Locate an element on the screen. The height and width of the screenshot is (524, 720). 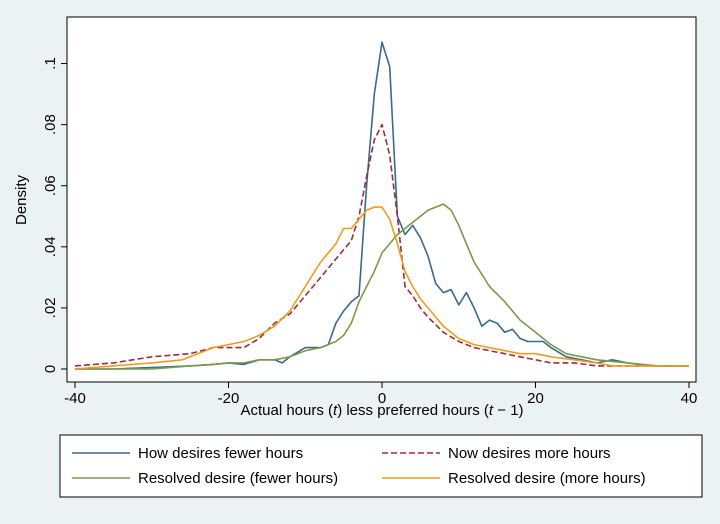
legend-label-4: Resolved desire (more hours) is located at coordinates (547, 478).